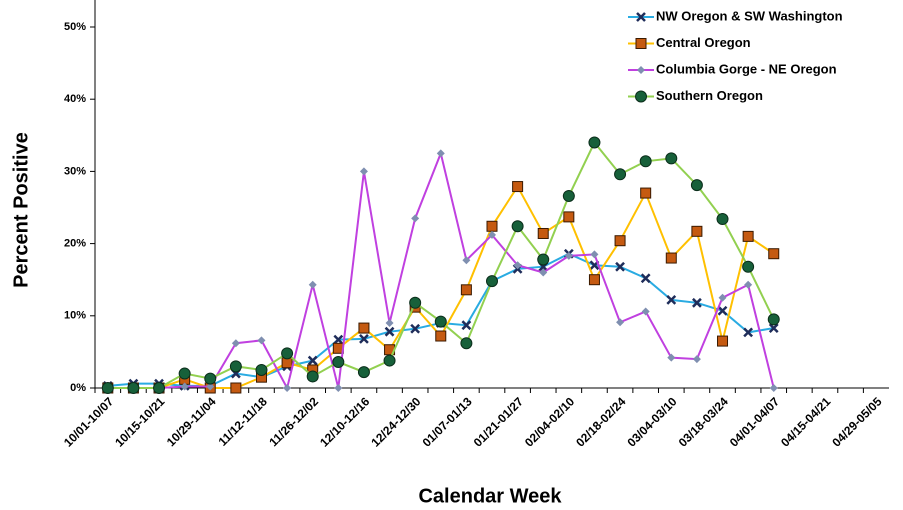 Image resolution: width=903 pixels, height=510 pixels. I want to click on x-tick-label: 10/01-10/07, so click(88, 421).